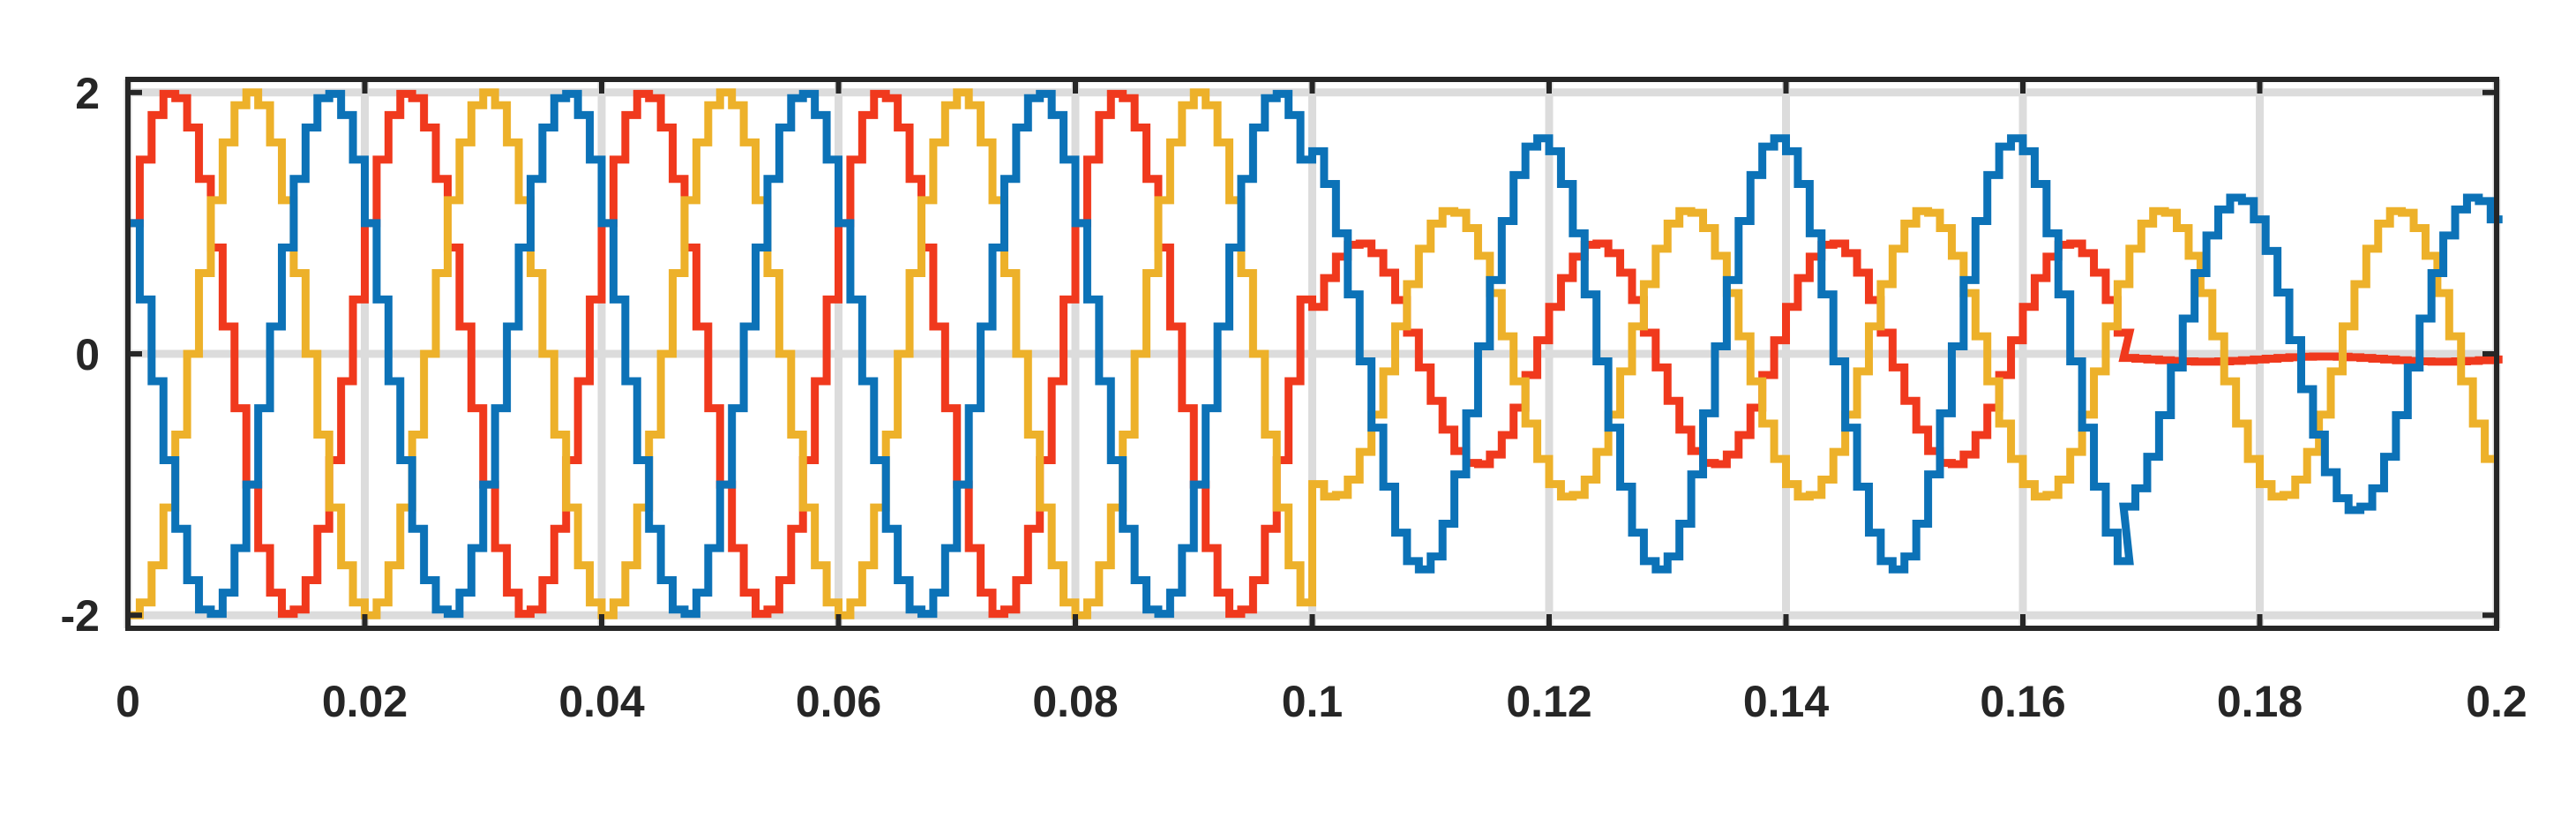  What do you see at coordinates (365, 701) in the screenshot?
I see `x-tick-label: 0.02` at bounding box center [365, 701].